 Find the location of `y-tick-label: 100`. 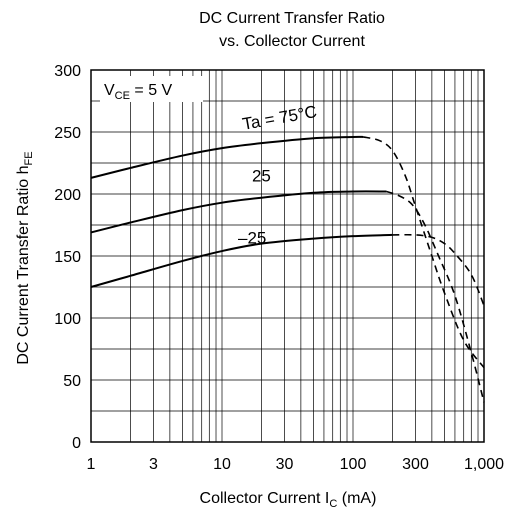

y-tick-label: 100 is located at coordinates (67, 319).